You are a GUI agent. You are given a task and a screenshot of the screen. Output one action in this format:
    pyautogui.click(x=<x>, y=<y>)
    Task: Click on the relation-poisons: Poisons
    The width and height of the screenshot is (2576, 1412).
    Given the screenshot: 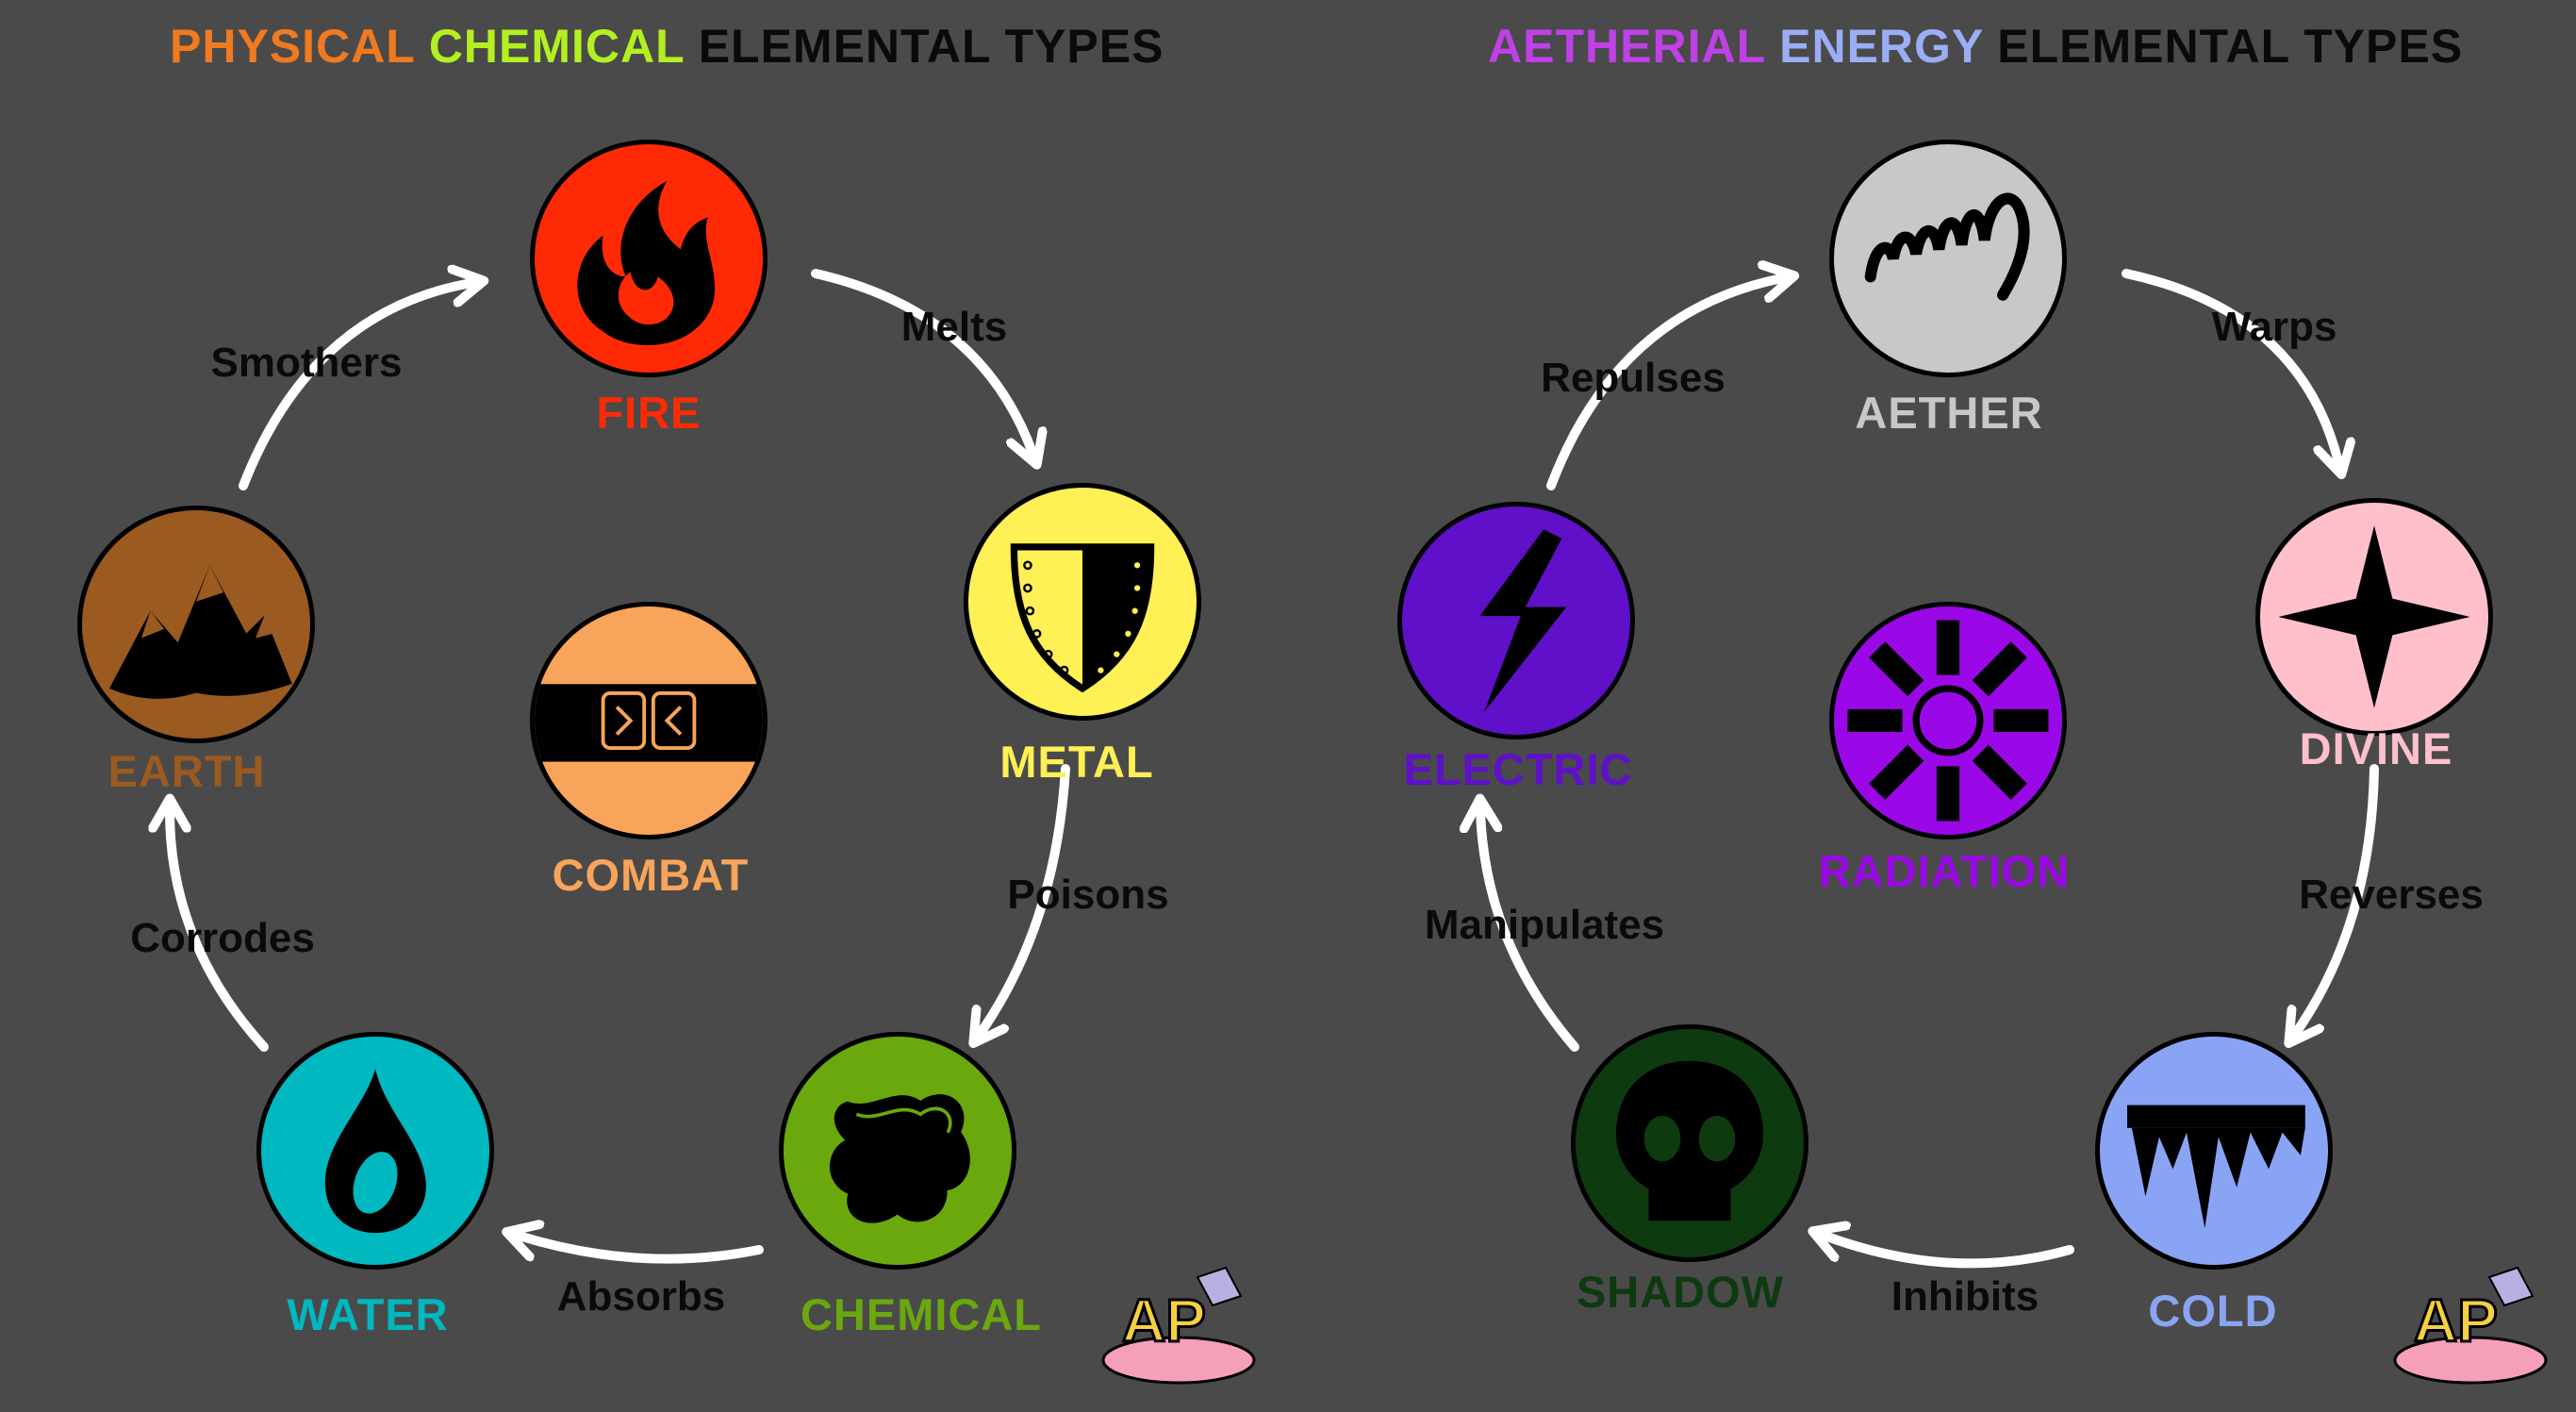 What is the action you would take?
    pyautogui.click(x=1088, y=895)
    